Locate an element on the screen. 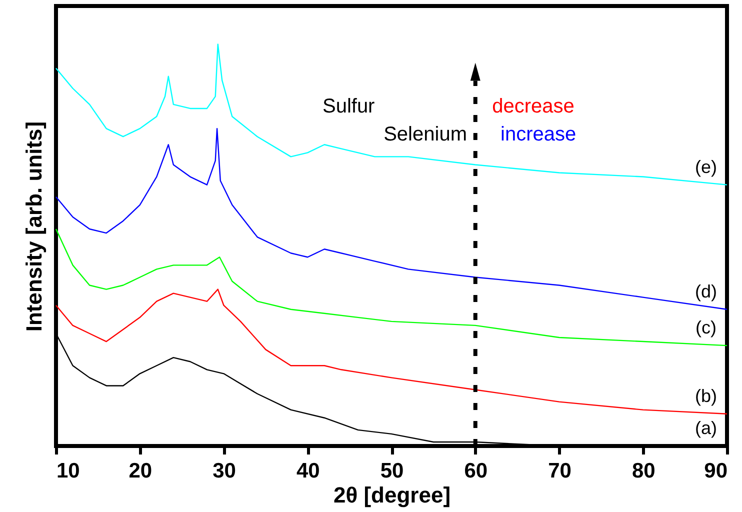 The height and width of the screenshot is (512, 742). x-tick-label: 60 is located at coordinates (476, 471).